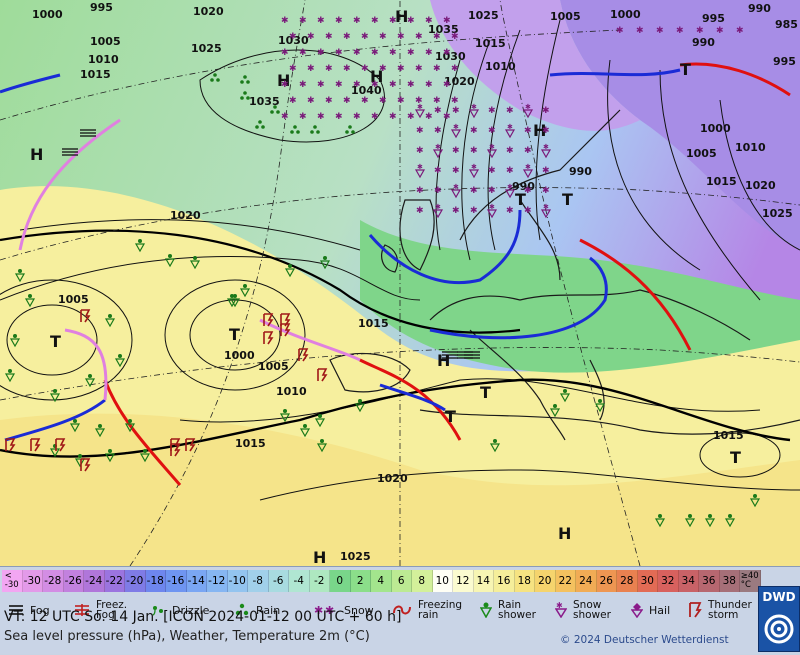 The image size is (800, 655). What do you see at coordinates (485, 392) in the screenshot?
I see `low-center-label: T` at bounding box center [485, 392].